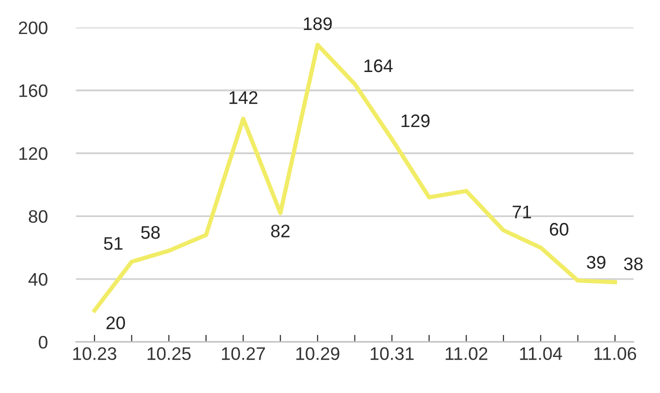  I want to click on x-tick-label: 11.04, so click(541, 353).